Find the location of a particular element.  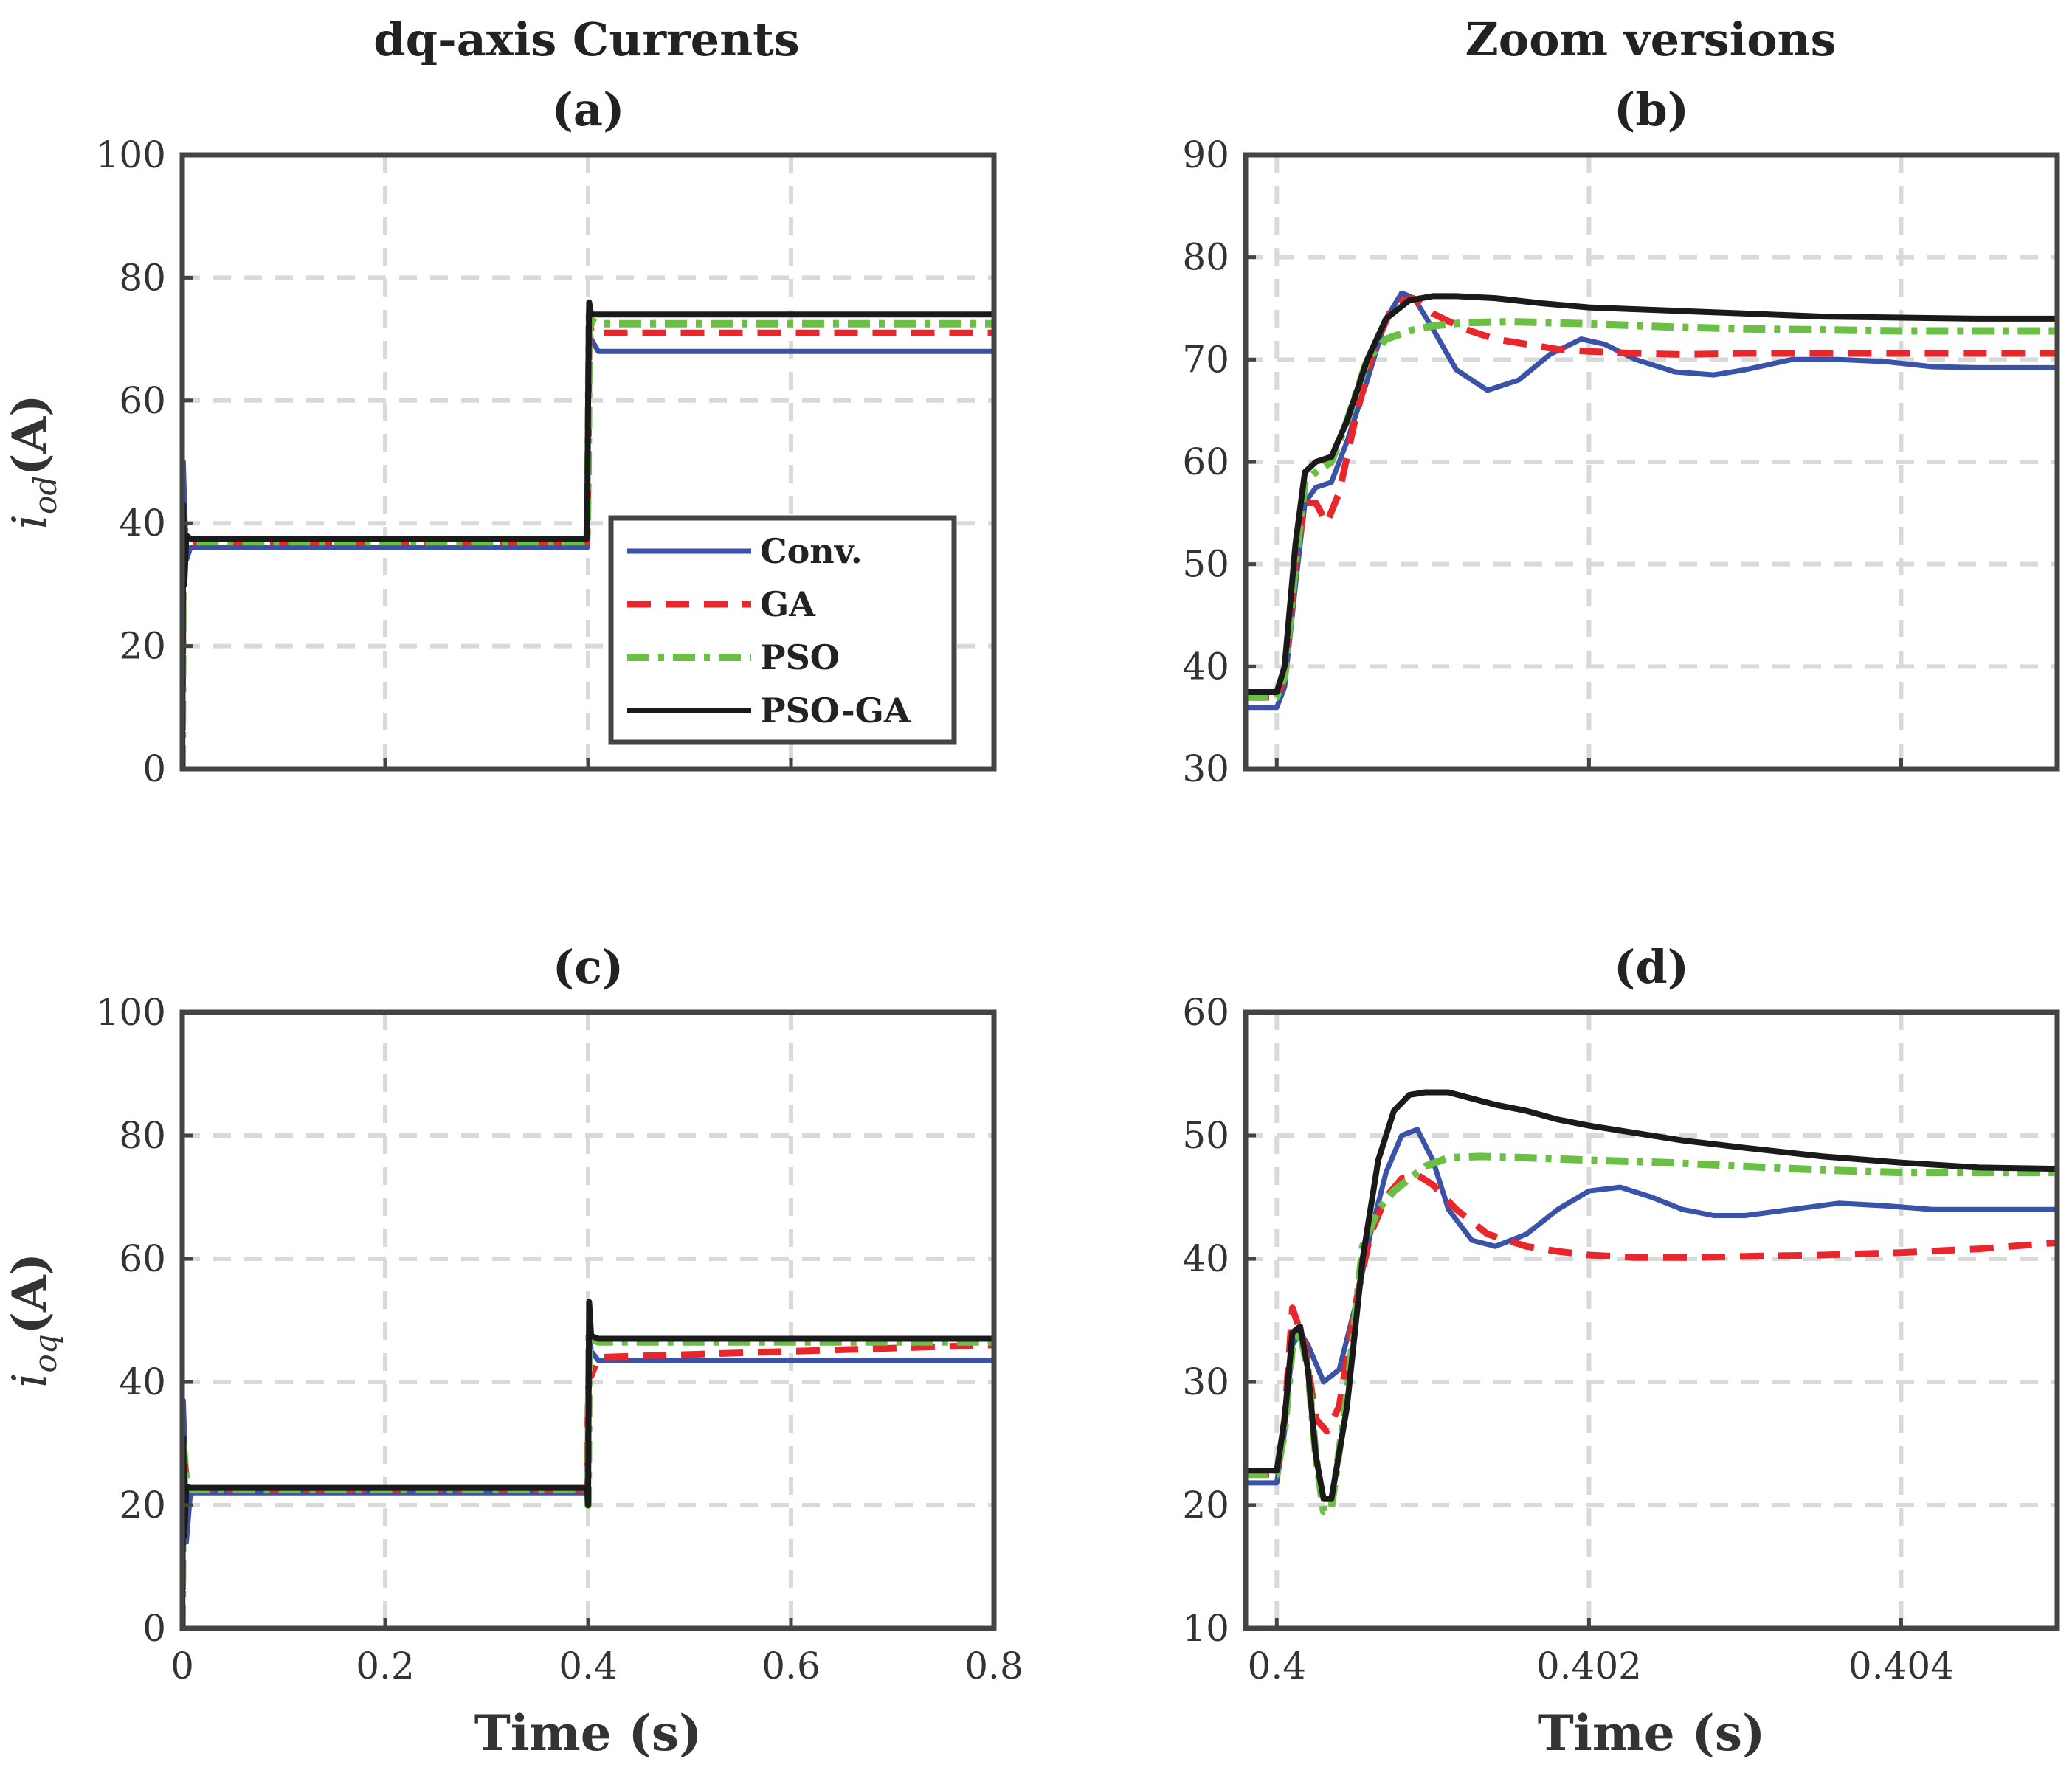

x-tick-label: 0.8 is located at coordinates (993, 1666).